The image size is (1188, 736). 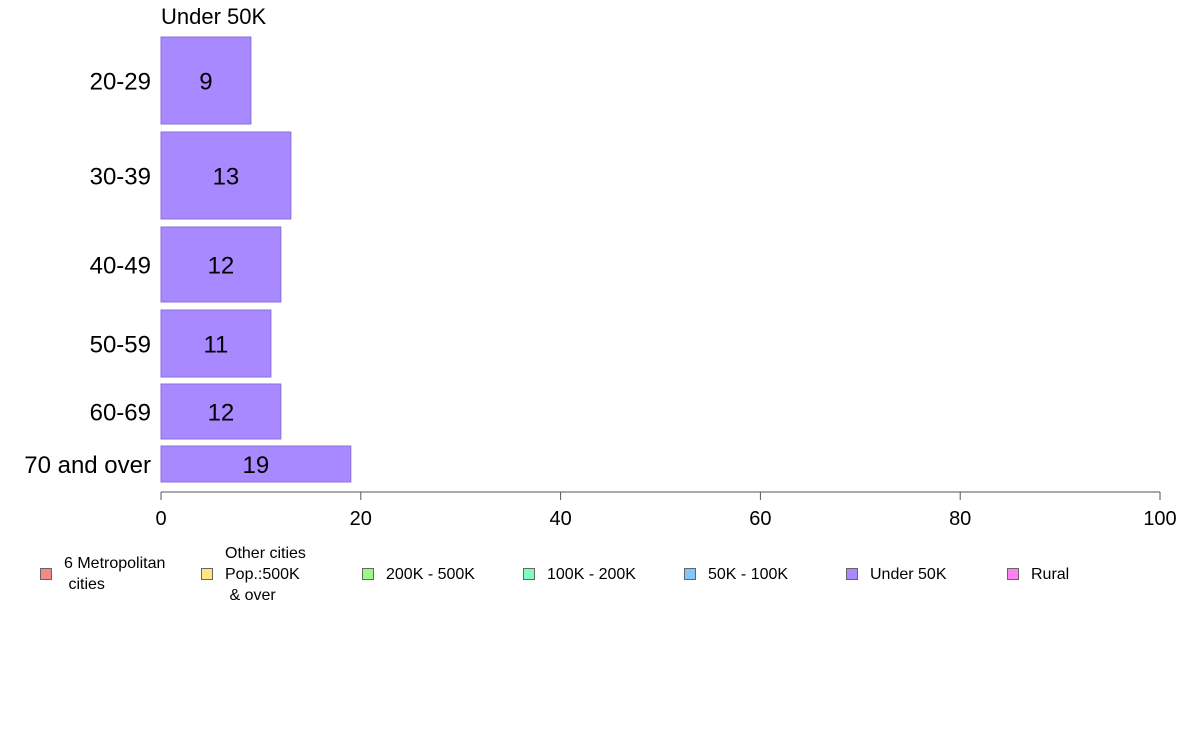 What do you see at coordinates (430, 574) in the screenshot?
I see `legend-label: 200K - 500K` at bounding box center [430, 574].